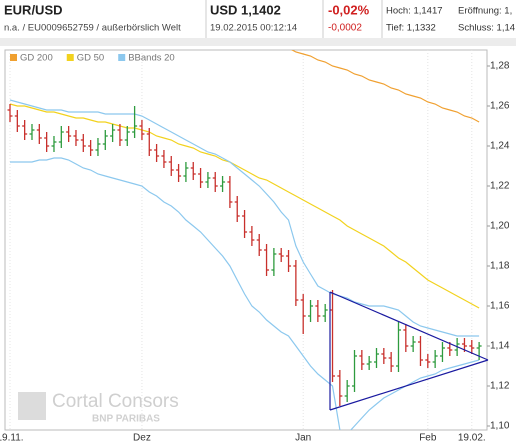  Describe the element at coordinates (500, 106) in the screenshot. I see `y-tick-label: 1,26` at that location.